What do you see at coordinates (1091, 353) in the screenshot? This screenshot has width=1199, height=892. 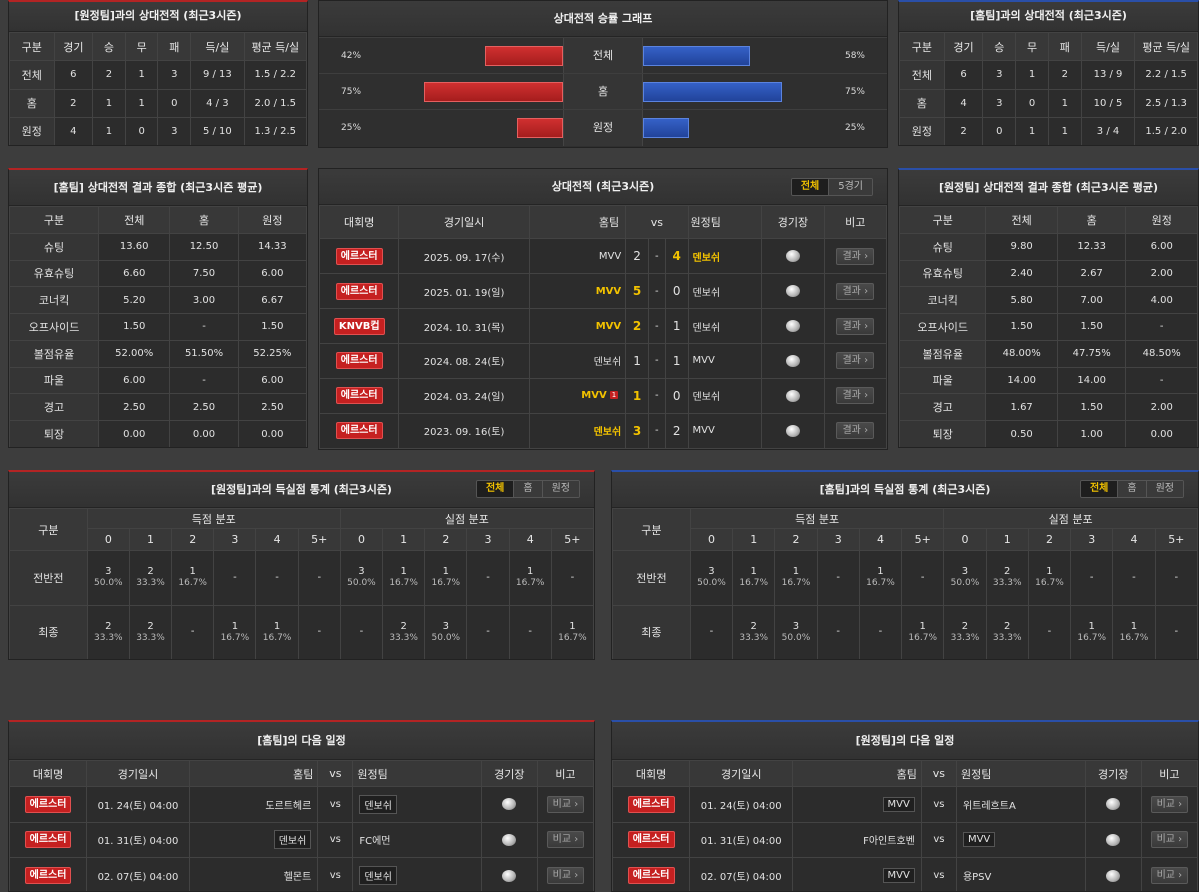 I see `stat-cell: 47.75%` at bounding box center [1091, 353].